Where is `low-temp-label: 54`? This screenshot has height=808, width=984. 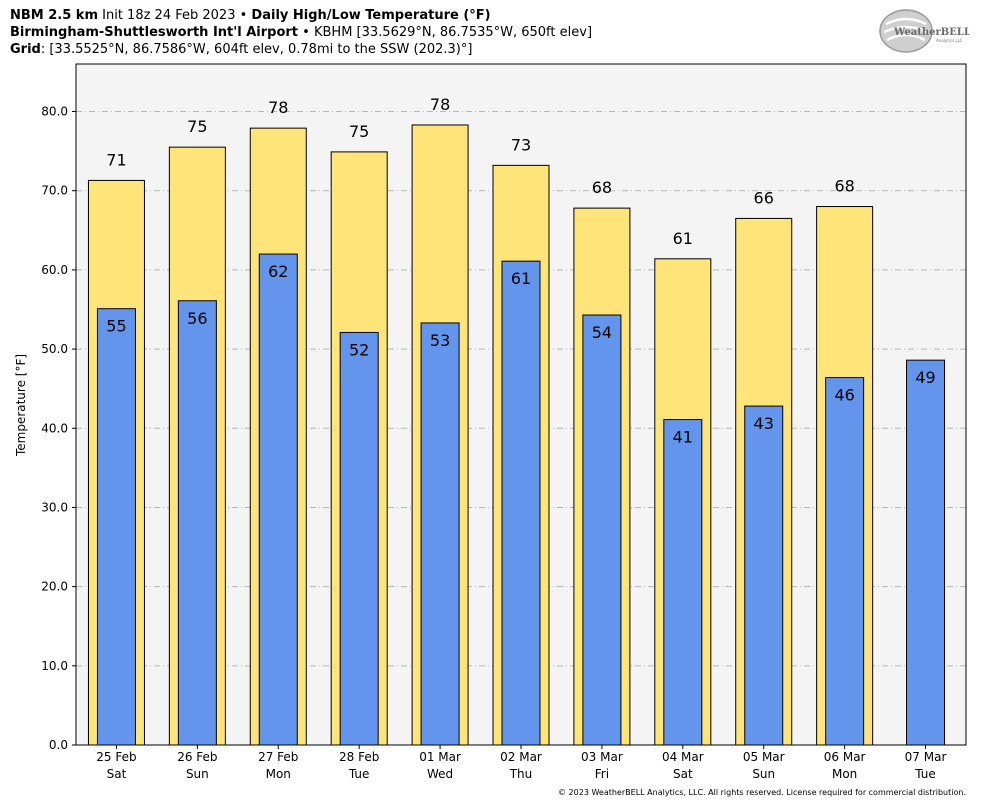
low-temp-label: 54 is located at coordinates (602, 332).